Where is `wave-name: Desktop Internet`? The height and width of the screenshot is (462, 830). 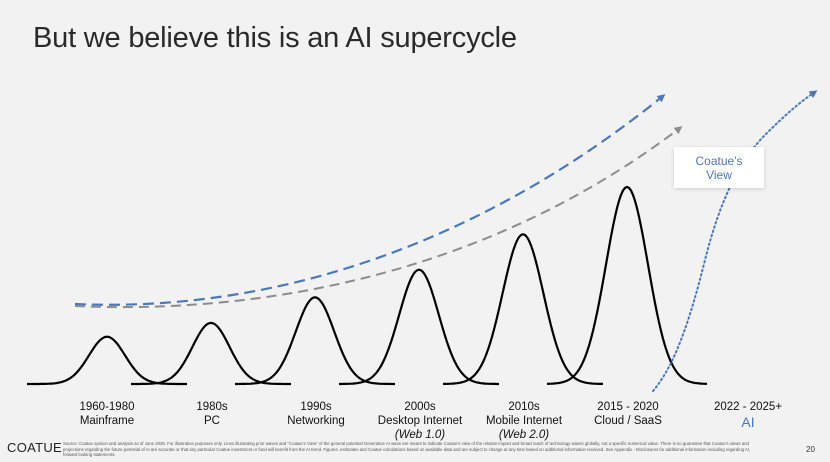 wave-name: Desktop Internet is located at coordinates (420, 421).